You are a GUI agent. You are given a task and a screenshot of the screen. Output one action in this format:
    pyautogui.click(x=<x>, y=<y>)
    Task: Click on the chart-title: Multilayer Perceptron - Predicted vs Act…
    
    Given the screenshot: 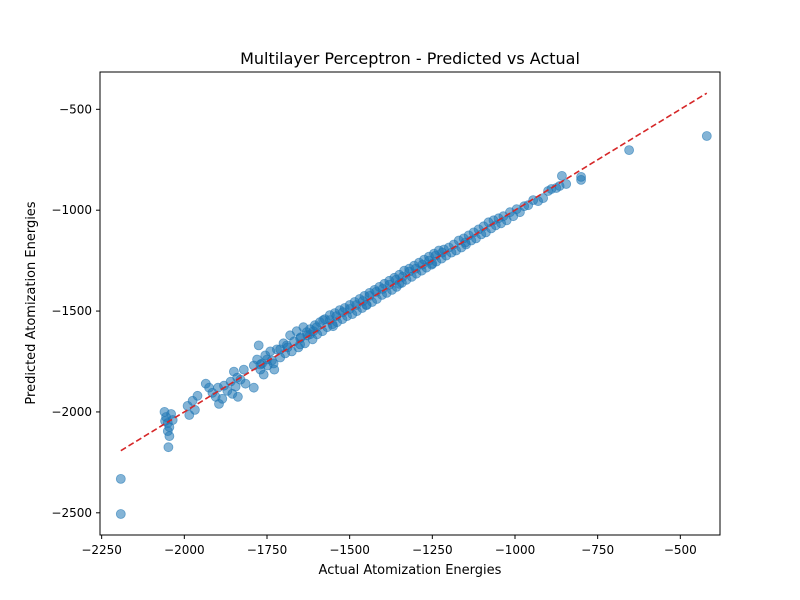 What is the action you would take?
    pyautogui.click(x=410, y=58)
    